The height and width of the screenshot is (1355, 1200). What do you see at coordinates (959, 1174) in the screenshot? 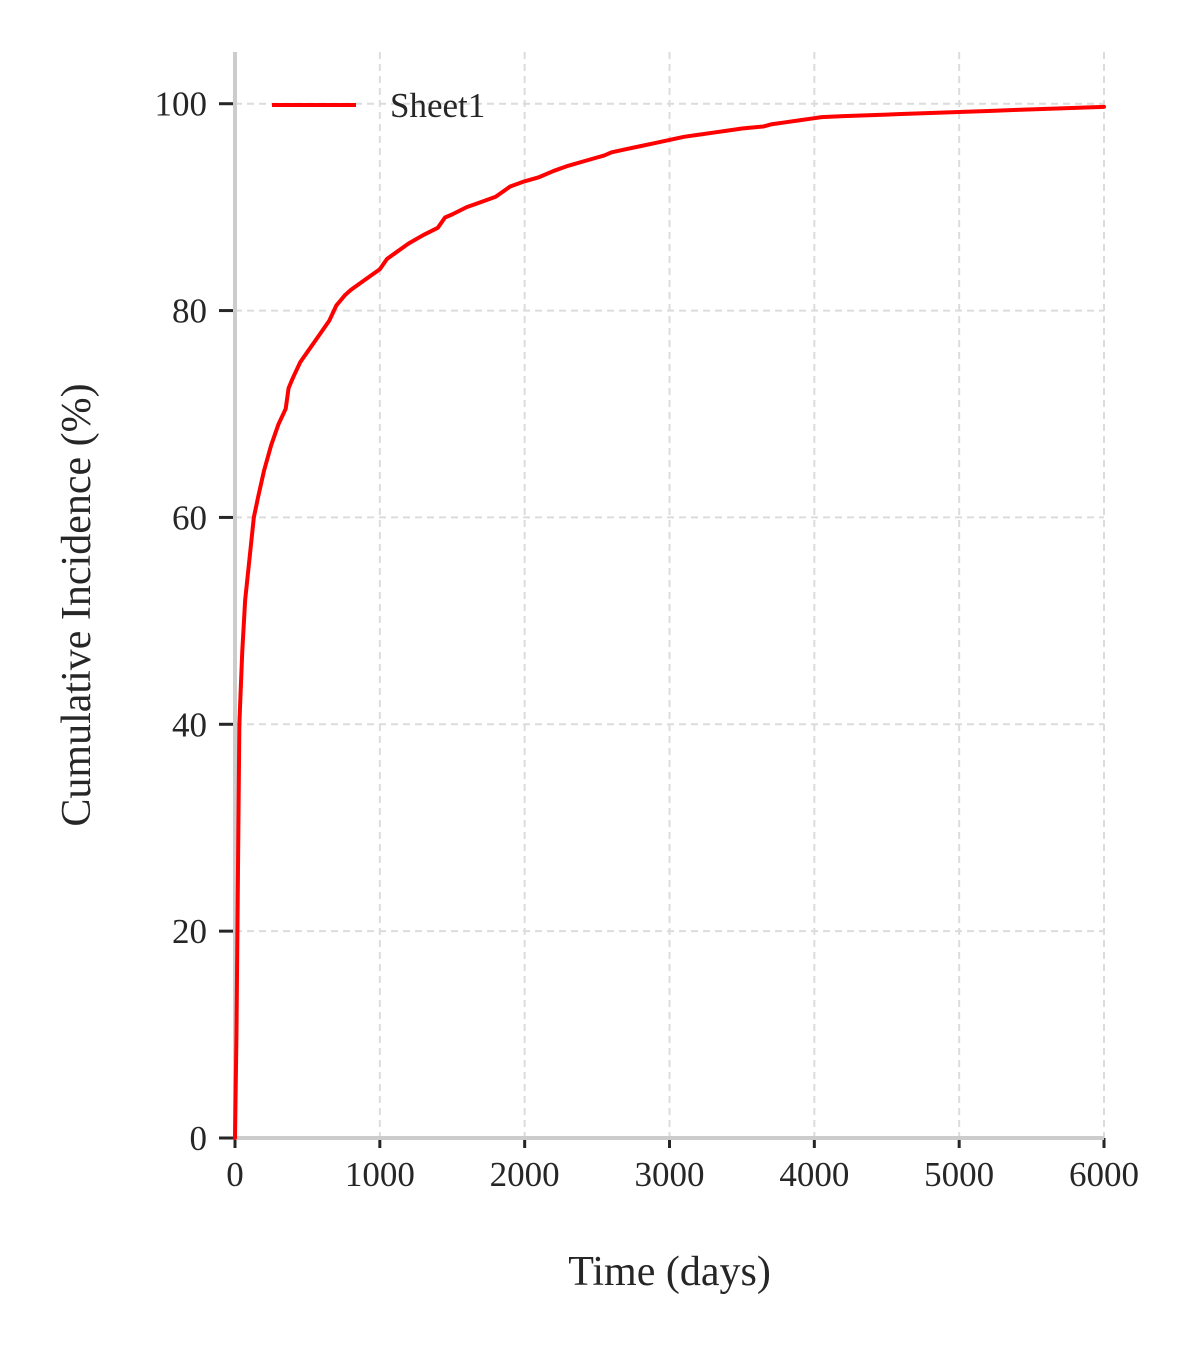
I see `x-tick-label: 5000` at bounding box center [959, 1174].